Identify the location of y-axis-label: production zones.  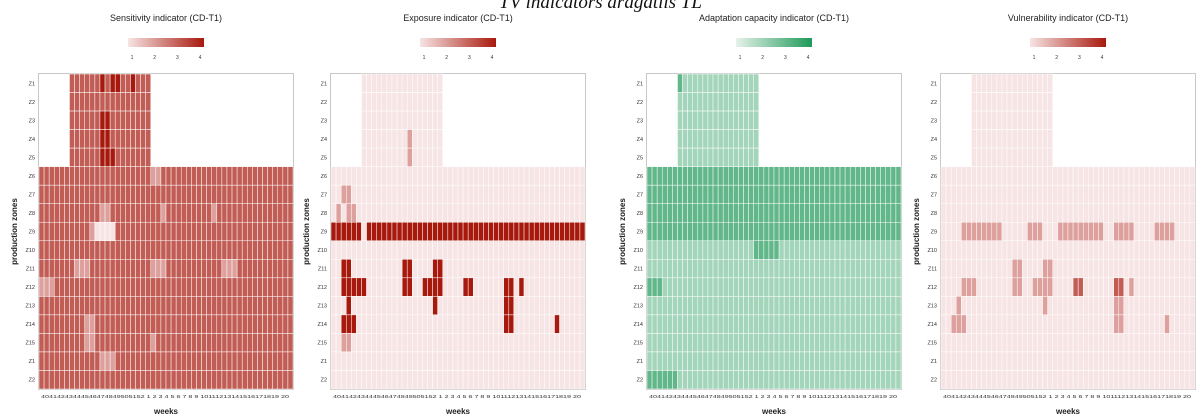
(916, 231).